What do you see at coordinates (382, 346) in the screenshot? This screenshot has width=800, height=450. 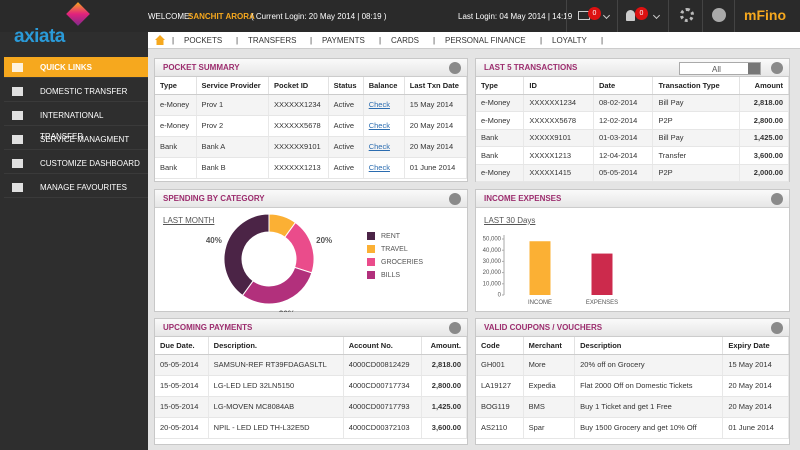 I see `column-header: Account No.` at bounding box center [382, 346].